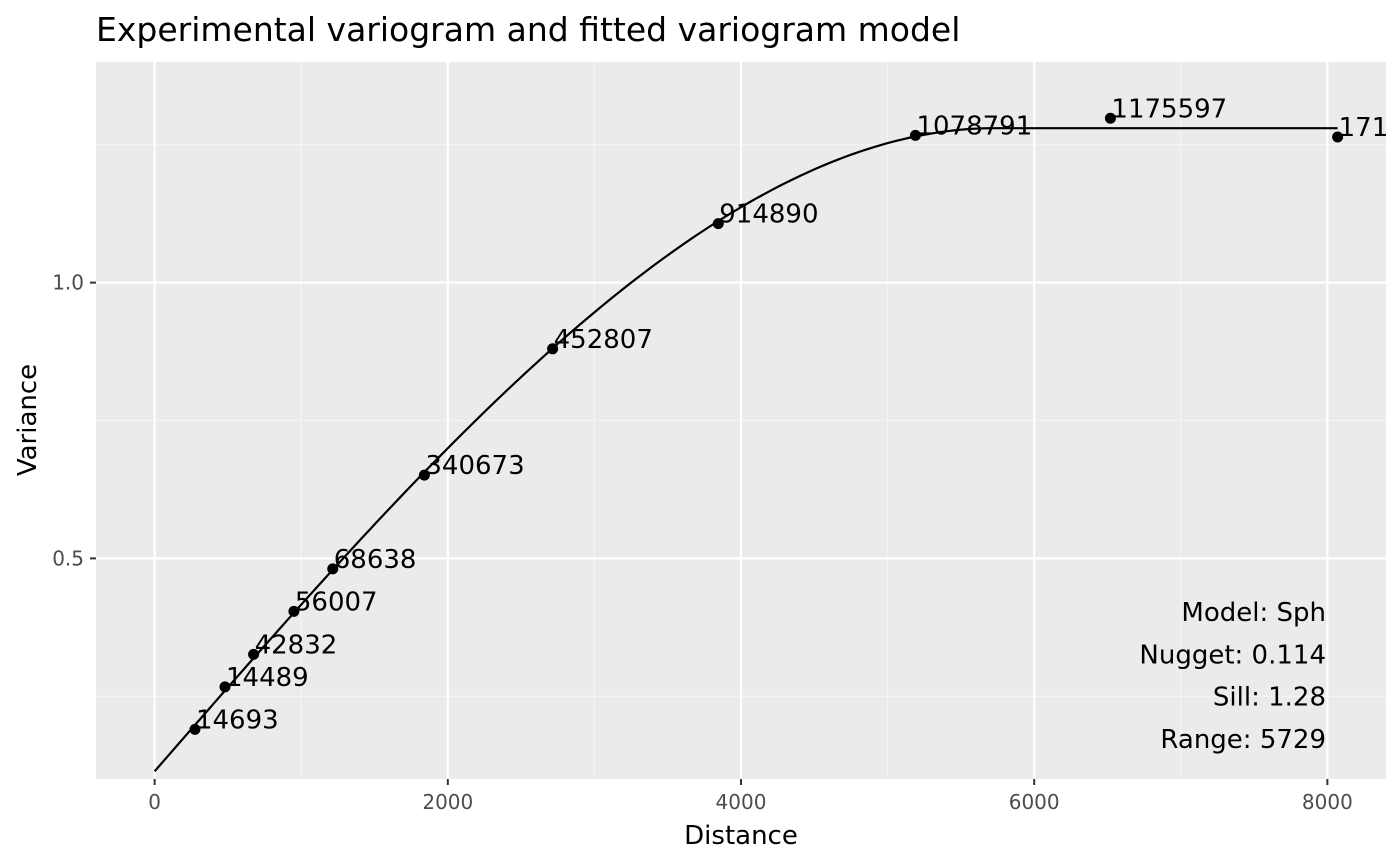 The width and height of the screenshot is (1400, 866). What do you see at coordinates (474, 466) in the screenshot?
I see `data-point-label: 340673` at bounding box center [474, 466].